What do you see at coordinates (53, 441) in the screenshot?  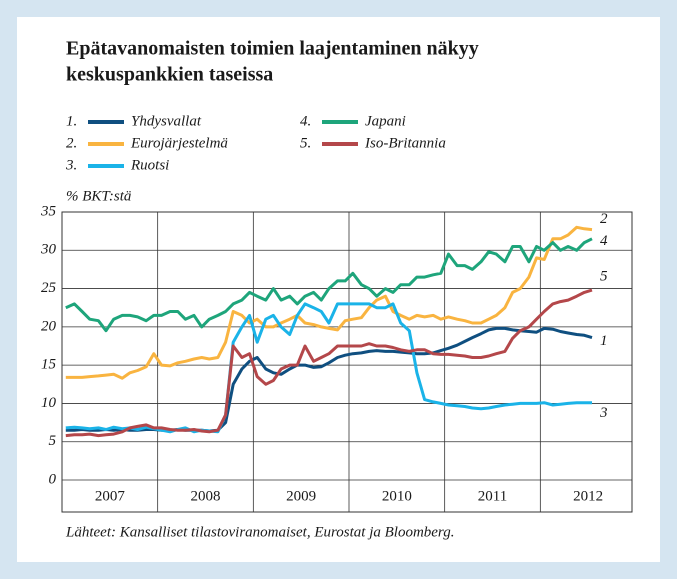 I see `y-tick-label: 5` at bounding box center [53, 441].